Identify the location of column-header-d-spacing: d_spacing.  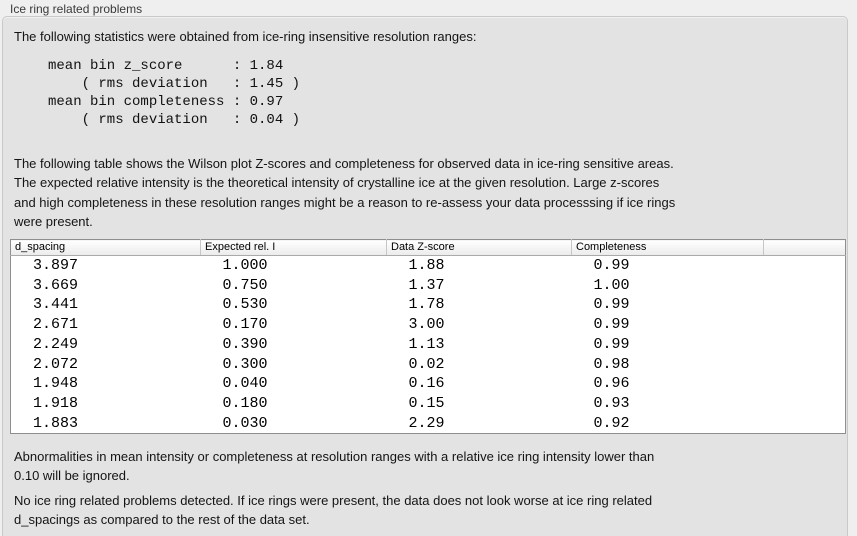
(105, 247).